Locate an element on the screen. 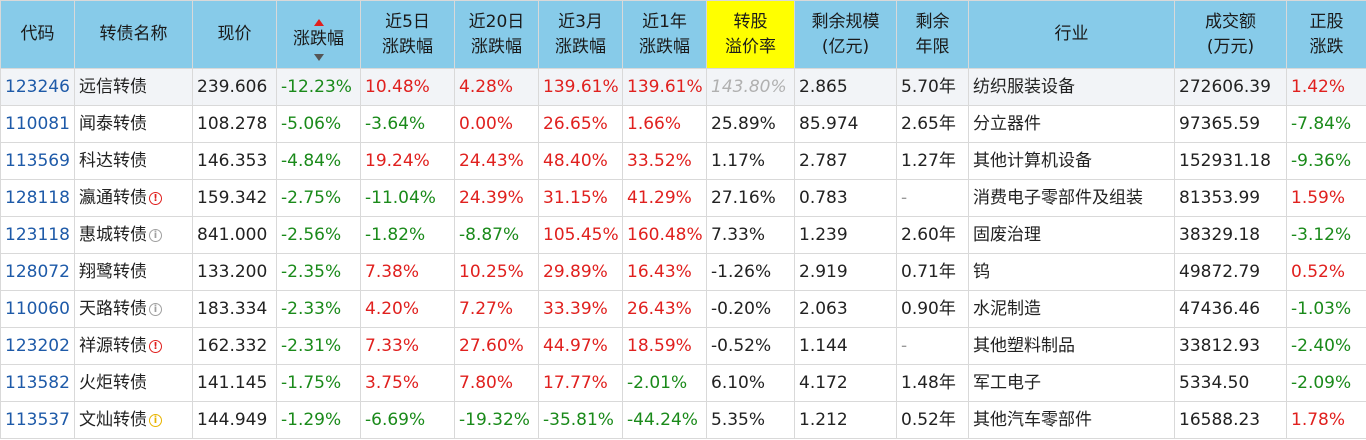  col-name: 转债名称 is located at coordinates (133, 34).